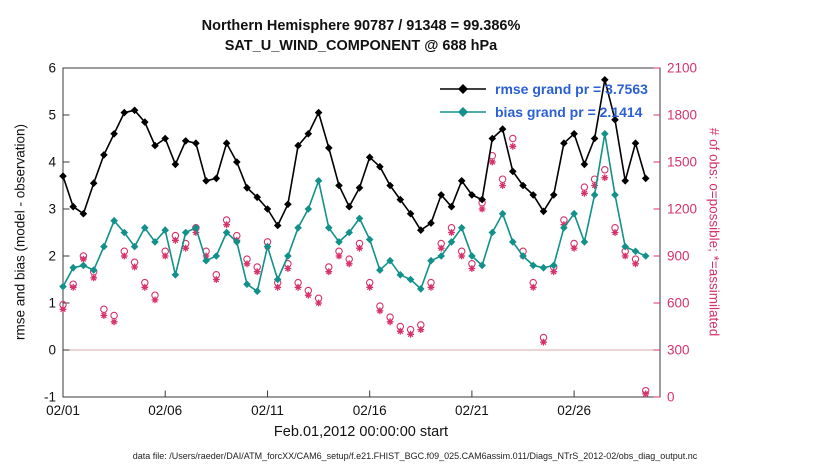  What do you see at coordinates (463, 88) in the screenshot?
I see `rmse-legend-sample-line` at bounding box center [463, 88].